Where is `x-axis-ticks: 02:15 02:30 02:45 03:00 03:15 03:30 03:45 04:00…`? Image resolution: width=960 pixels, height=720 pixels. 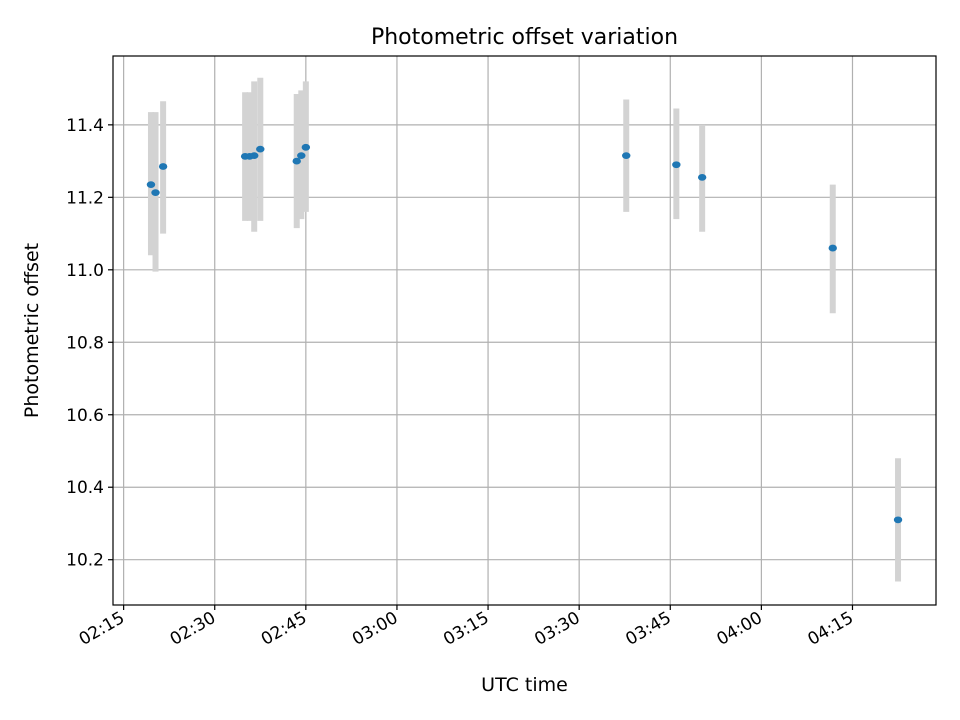 x-axis-ticks: 02:15 02:30 02:45 03:00 03:15 03:30 03:45 04:00… is located at coordinates (466, 627).